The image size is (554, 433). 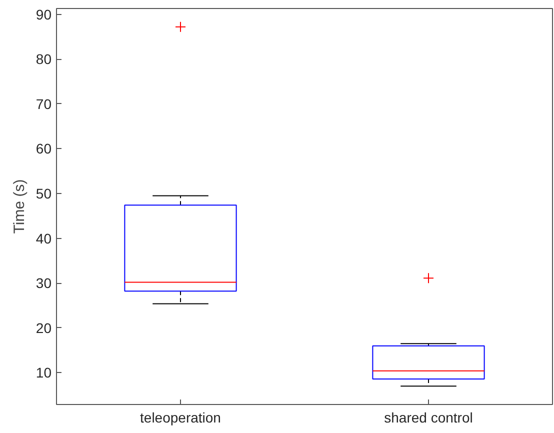 I want to click on y-tick-label: 30, so click(x=44, y=283).